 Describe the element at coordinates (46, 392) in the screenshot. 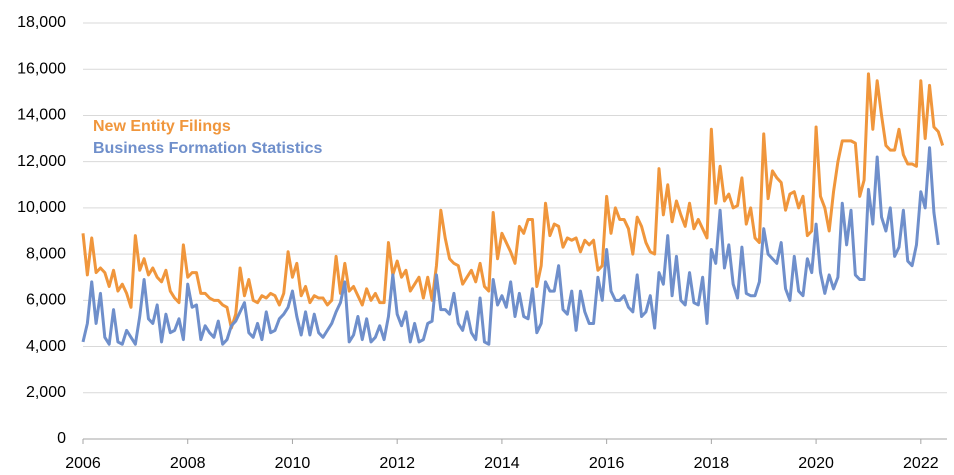

I see `y-tick-label: 2,000` at that location.